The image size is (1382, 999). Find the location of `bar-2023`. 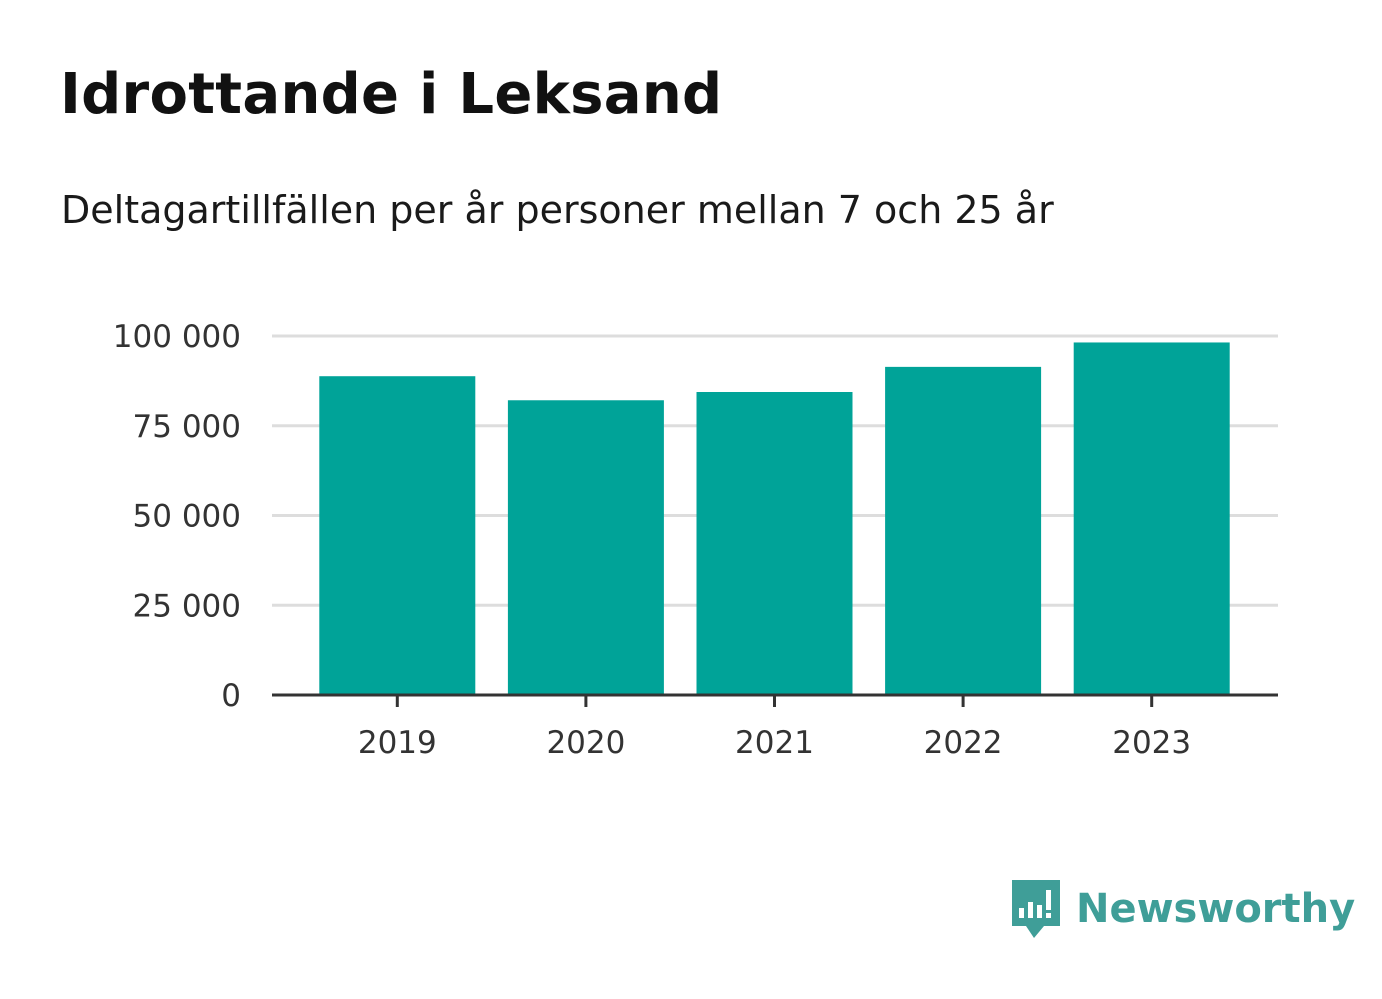

bar-2023 is located at coordinates (1151, 518).